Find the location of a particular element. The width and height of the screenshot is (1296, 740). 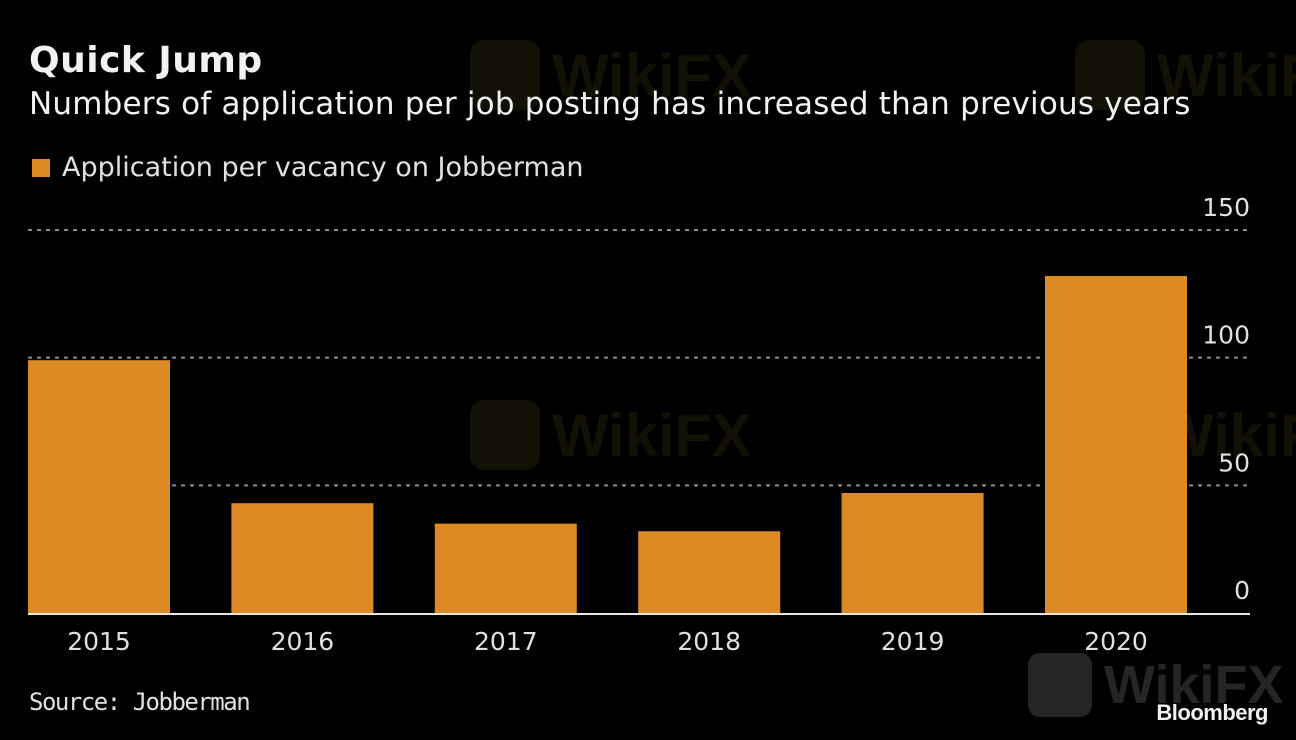

bar-2016 is located at coordinates (302, 558).